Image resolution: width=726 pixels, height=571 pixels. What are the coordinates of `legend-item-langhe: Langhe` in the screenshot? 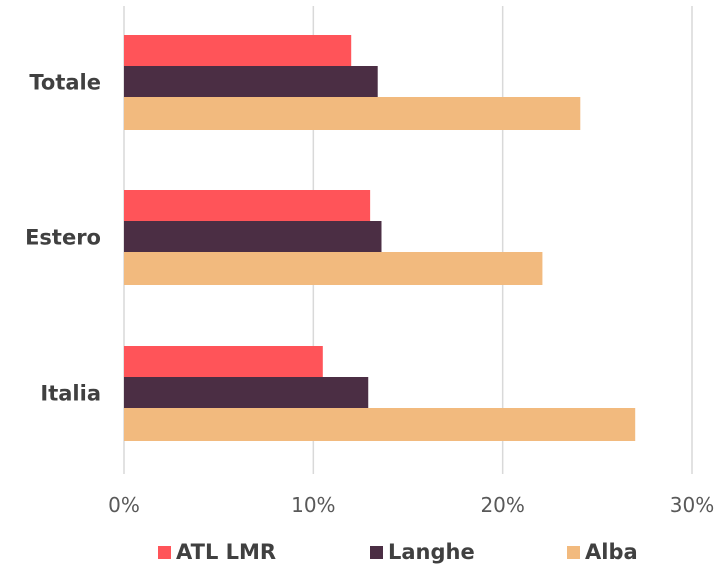 It's located at (422, 552).